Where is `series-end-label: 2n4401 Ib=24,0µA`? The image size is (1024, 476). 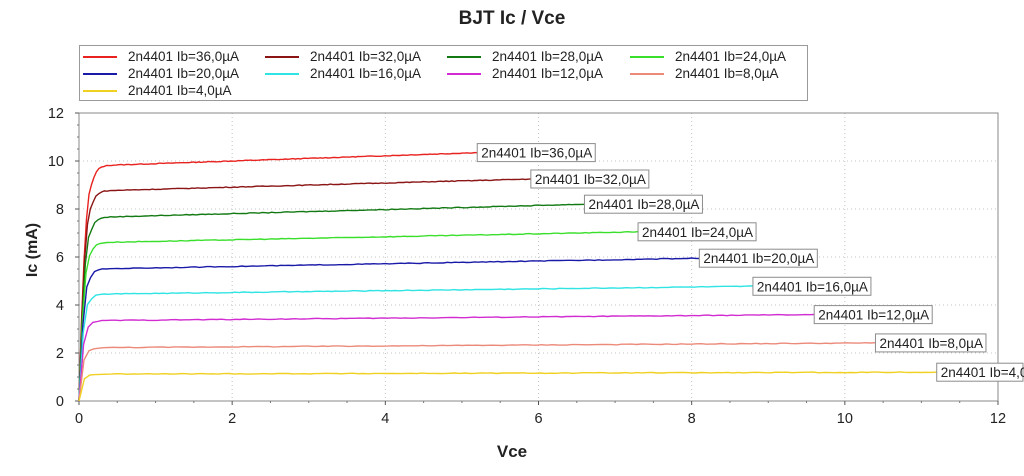 series-end-label: 2n4401 Ib=24,0µA is located at coordinates (697, 232).